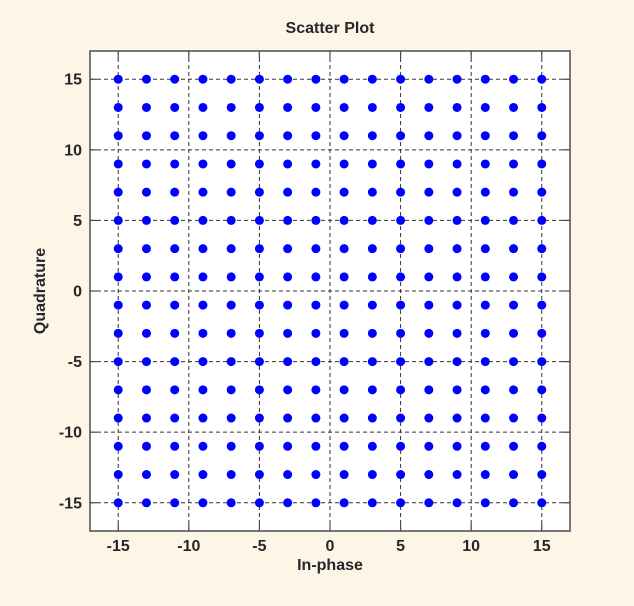 Image resolution: width=634 pixels, height=606 pixels. I want to click on y-tick-label: 5, so click(77, 221).